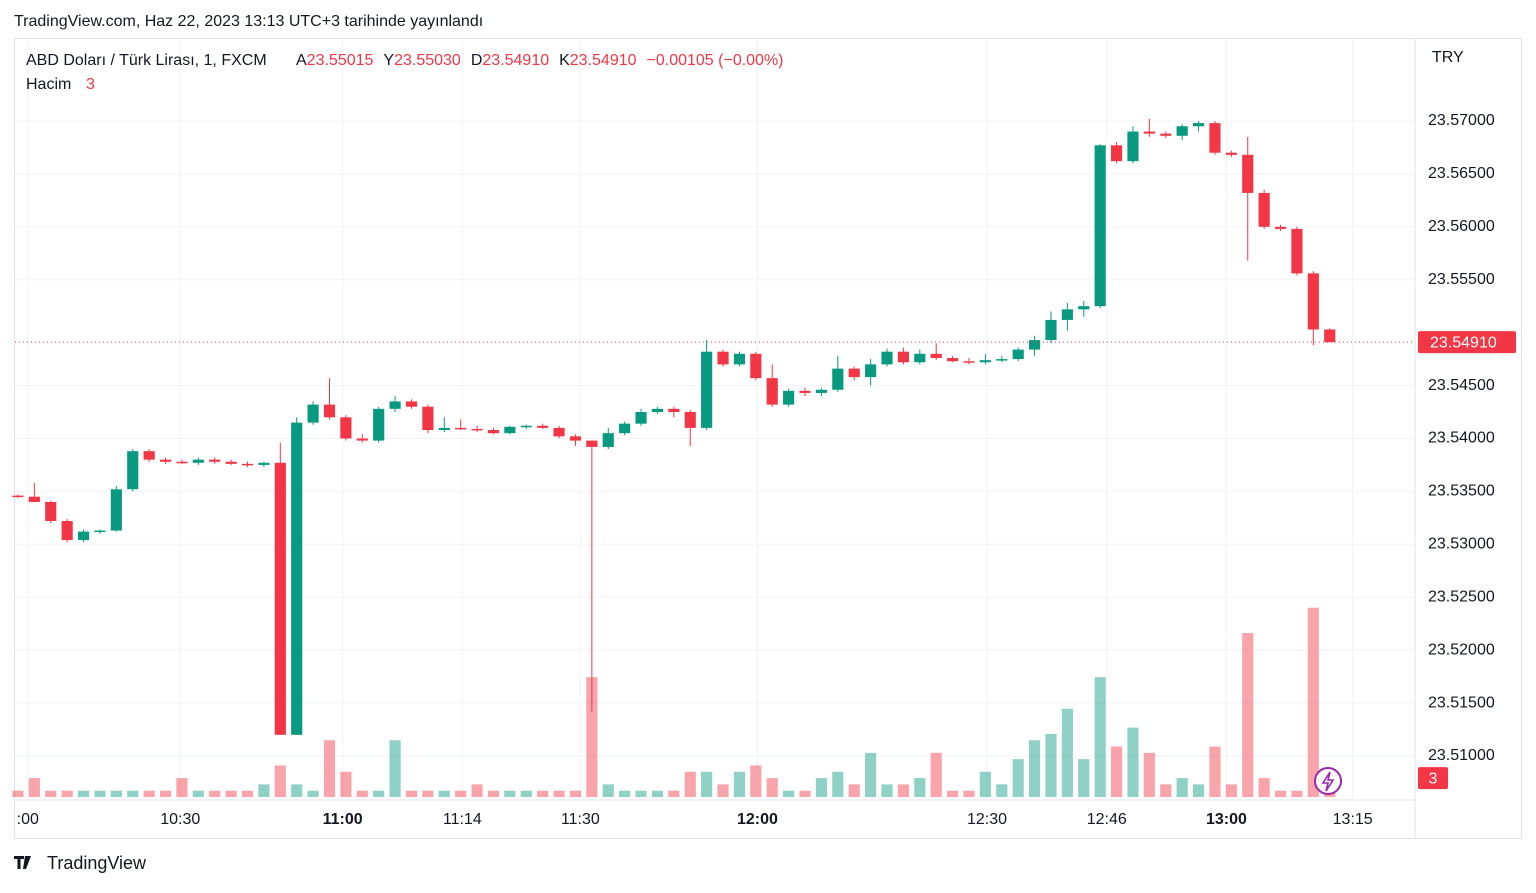  Describe the element at coordinates (1226, 819) in the screenshot. I see `x-tick-label: 13:00` at that location.